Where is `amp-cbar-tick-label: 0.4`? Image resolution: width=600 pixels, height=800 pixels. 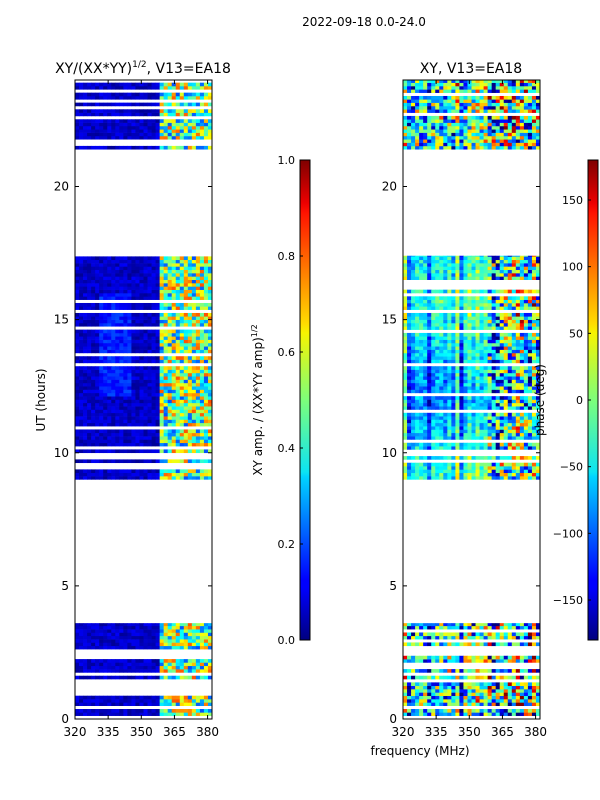 amp-cbar-tick-label: 0.4 is located at coordinates (287, 448).